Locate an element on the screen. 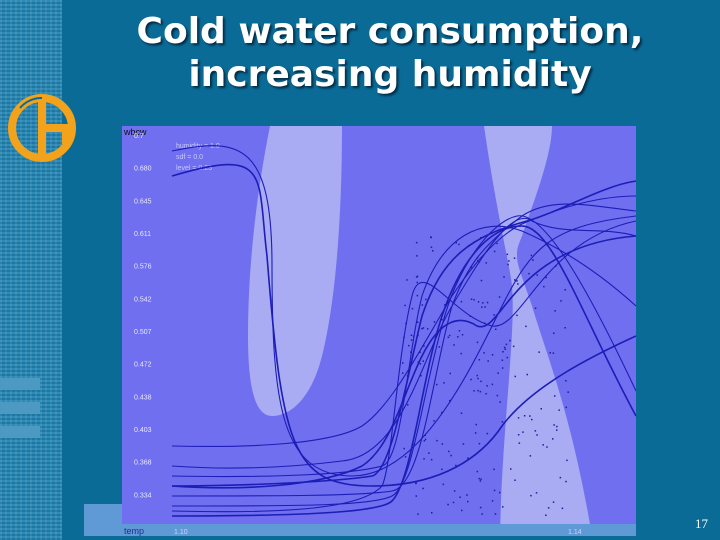 This screenshot has width=720, height=540. scatter-dots is located at coordinates (485, 376).